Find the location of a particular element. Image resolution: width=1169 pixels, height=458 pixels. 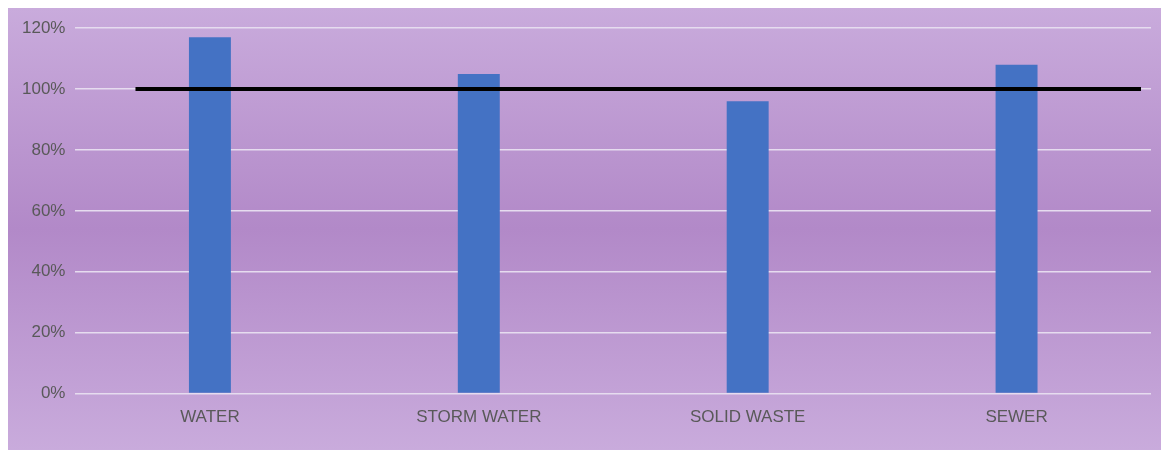

x-tick-label: SOLID WASTE is located at coordinates (747, 417).